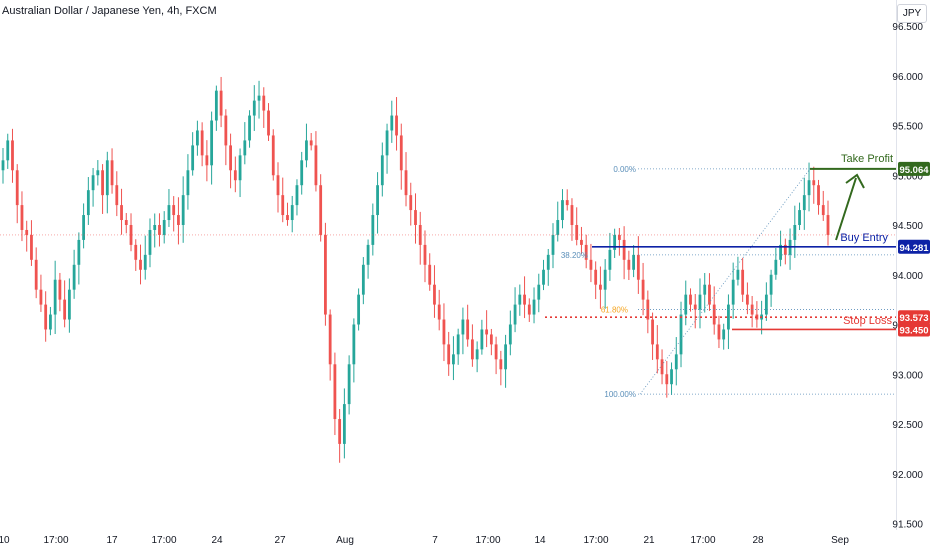 Image resolution: width=932 pixels, height=550 pixels. What do you see at coordinates (907, 475) in the screenshot?
I see `y-tick-label: 92.000` at bounding box center [907, 475].